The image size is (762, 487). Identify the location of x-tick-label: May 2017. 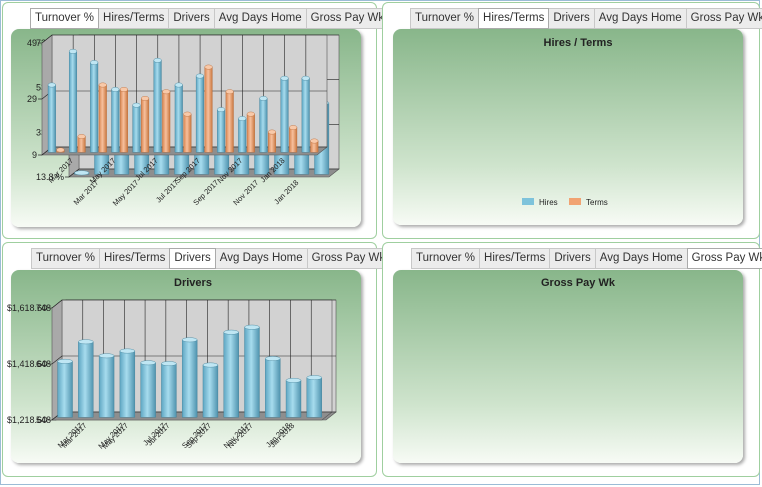
(111, 436).